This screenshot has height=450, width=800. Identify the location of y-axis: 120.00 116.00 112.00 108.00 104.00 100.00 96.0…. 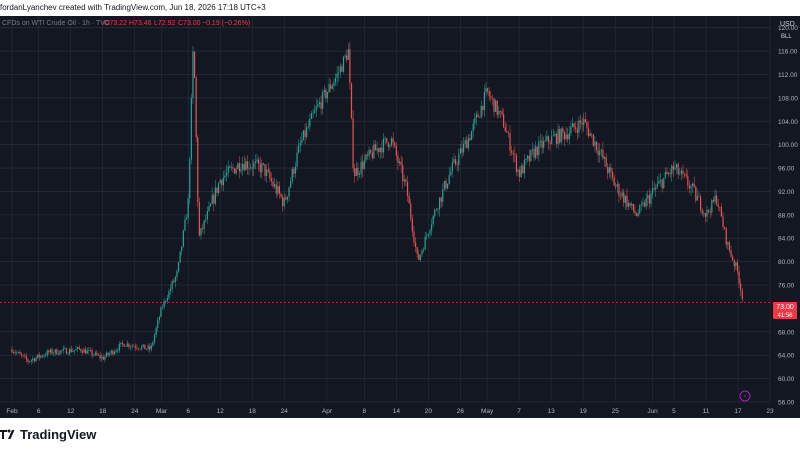
(788, 215).